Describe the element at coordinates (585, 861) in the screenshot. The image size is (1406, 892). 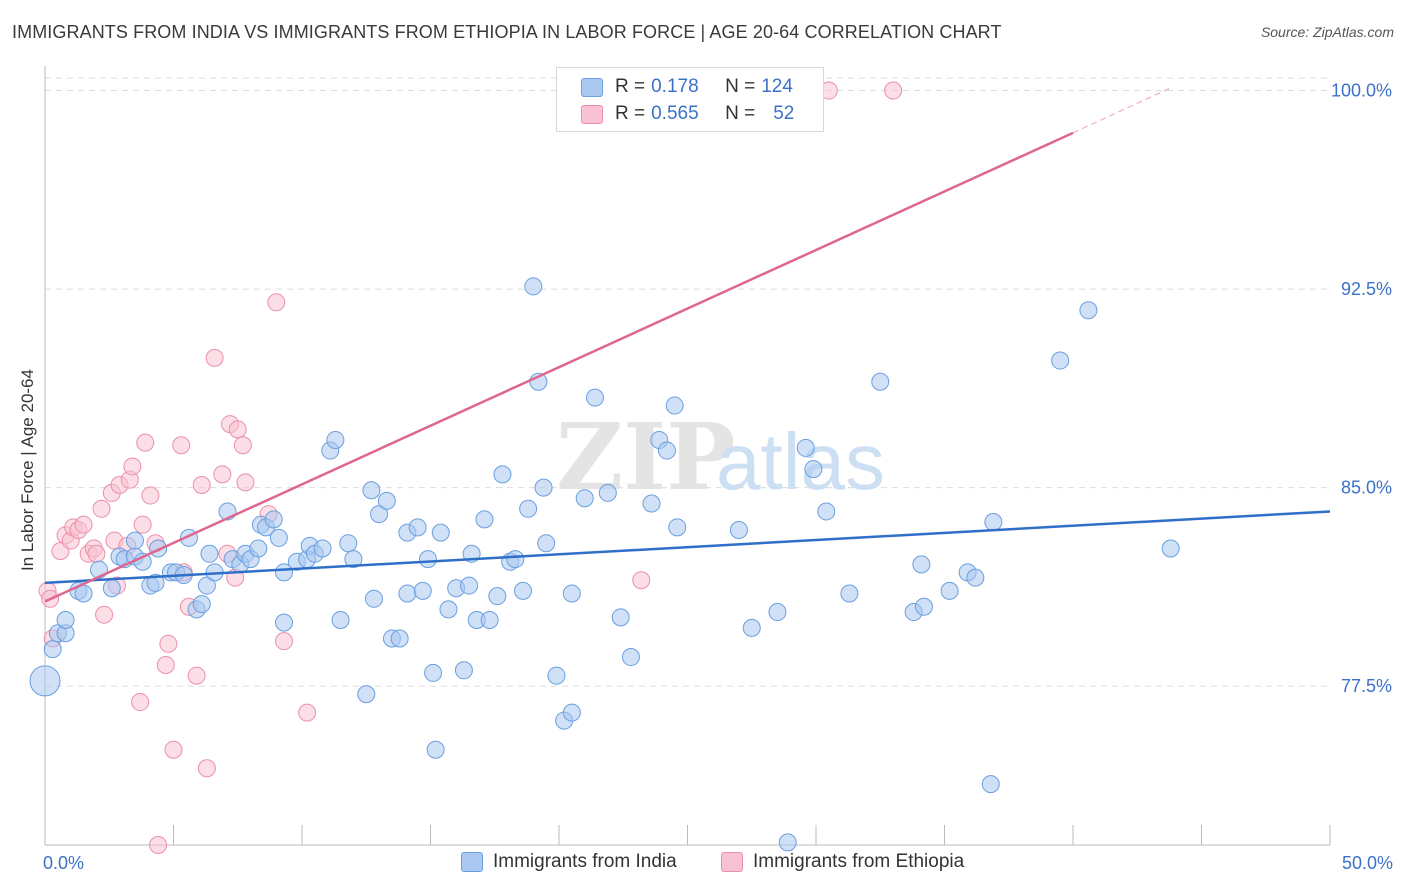
I see `india-legend-label: Immigrants from India` at that location.